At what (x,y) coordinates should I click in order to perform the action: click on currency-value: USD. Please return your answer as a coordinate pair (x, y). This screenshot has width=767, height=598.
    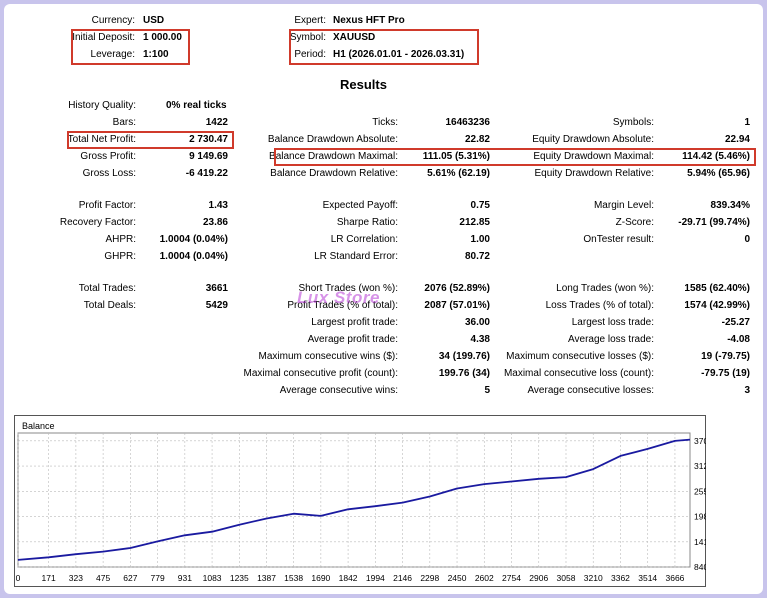
    Looking at the image, I should click on (154, 20).